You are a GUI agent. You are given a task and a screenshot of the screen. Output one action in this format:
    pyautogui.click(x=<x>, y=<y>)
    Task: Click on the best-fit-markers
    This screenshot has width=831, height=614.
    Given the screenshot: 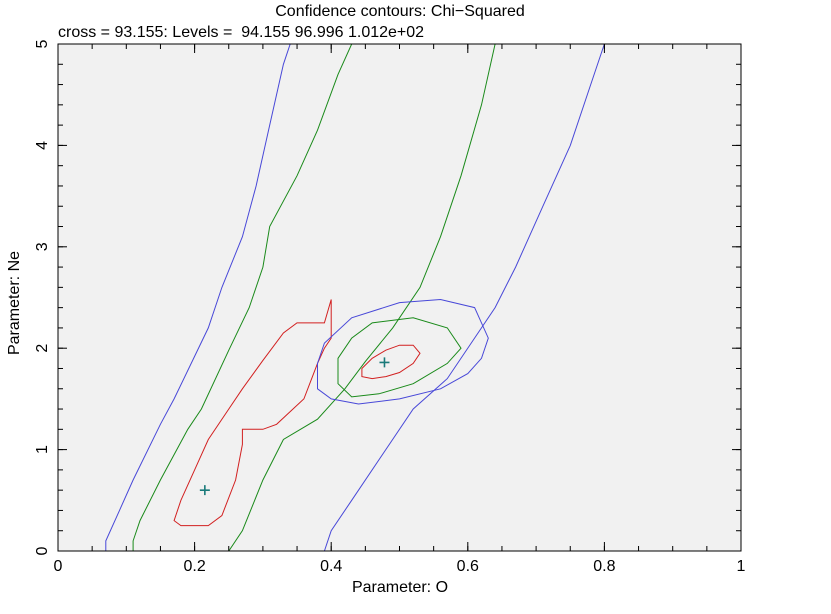 What is the action you would take?
    pyautogui.click(x=294, y=426)
    